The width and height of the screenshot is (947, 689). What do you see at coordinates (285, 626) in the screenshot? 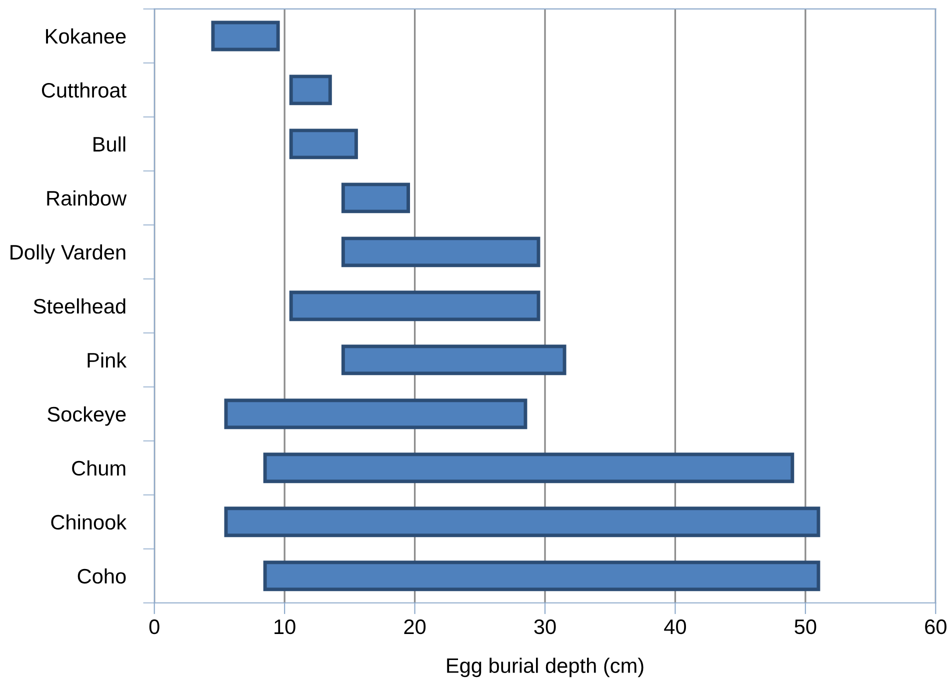
I see `x-tick-label: 10` at bounding box center [285, 626].